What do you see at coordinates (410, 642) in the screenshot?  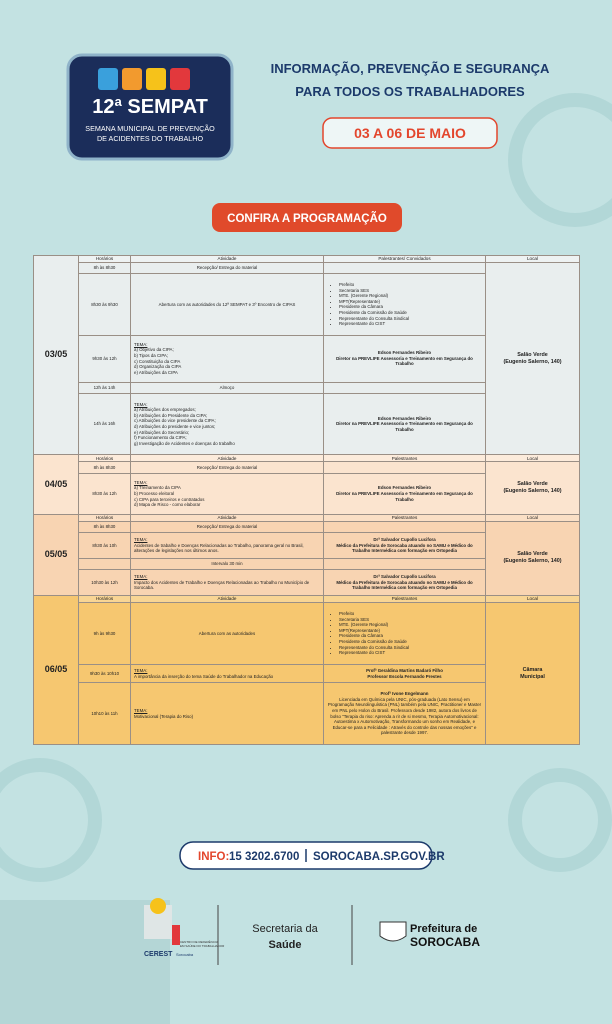 I see `guest: Presidente da Comissão de Saúde` at bounding box center [410, 642].